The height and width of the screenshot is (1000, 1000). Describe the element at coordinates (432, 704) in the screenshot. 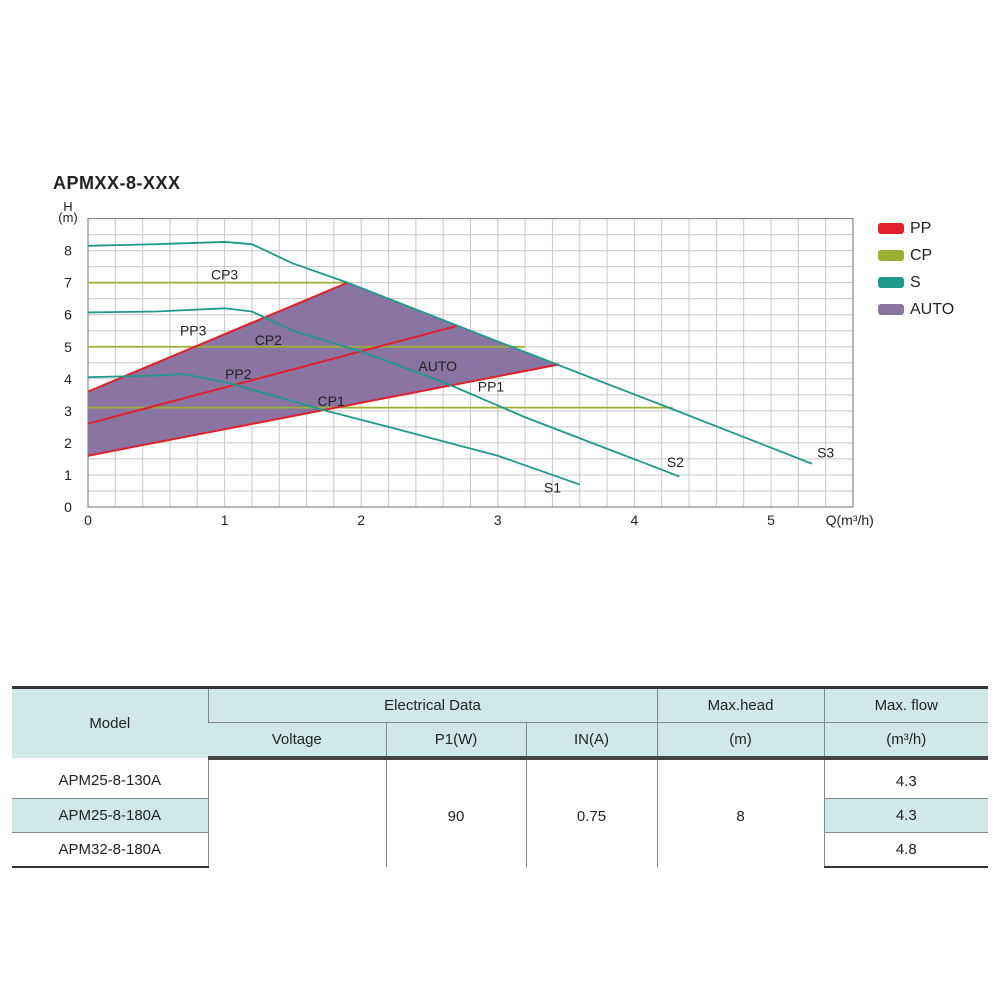

I see `header-electrical: Electrical Data` at that location.